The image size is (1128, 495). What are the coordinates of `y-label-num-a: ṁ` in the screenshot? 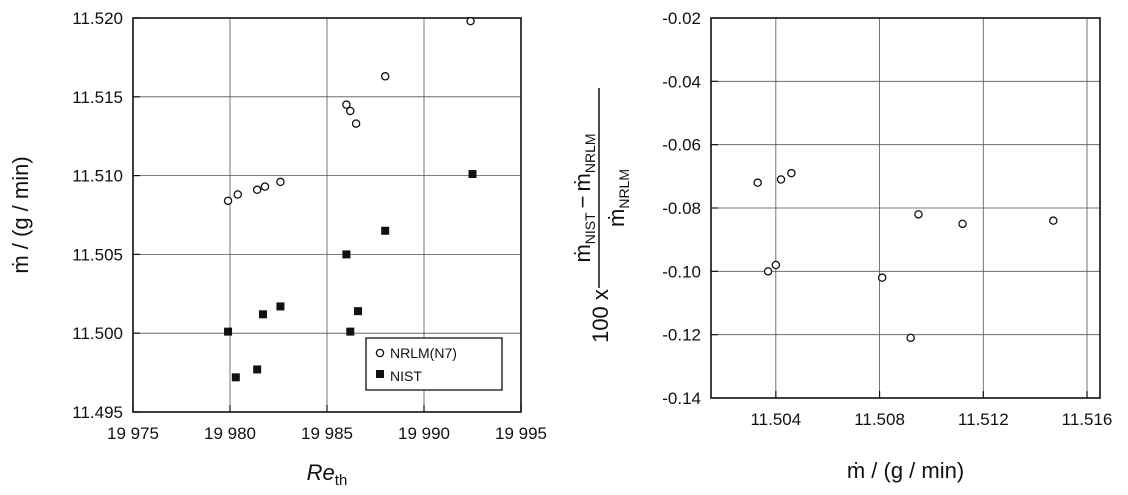 It's located at (582, 253).